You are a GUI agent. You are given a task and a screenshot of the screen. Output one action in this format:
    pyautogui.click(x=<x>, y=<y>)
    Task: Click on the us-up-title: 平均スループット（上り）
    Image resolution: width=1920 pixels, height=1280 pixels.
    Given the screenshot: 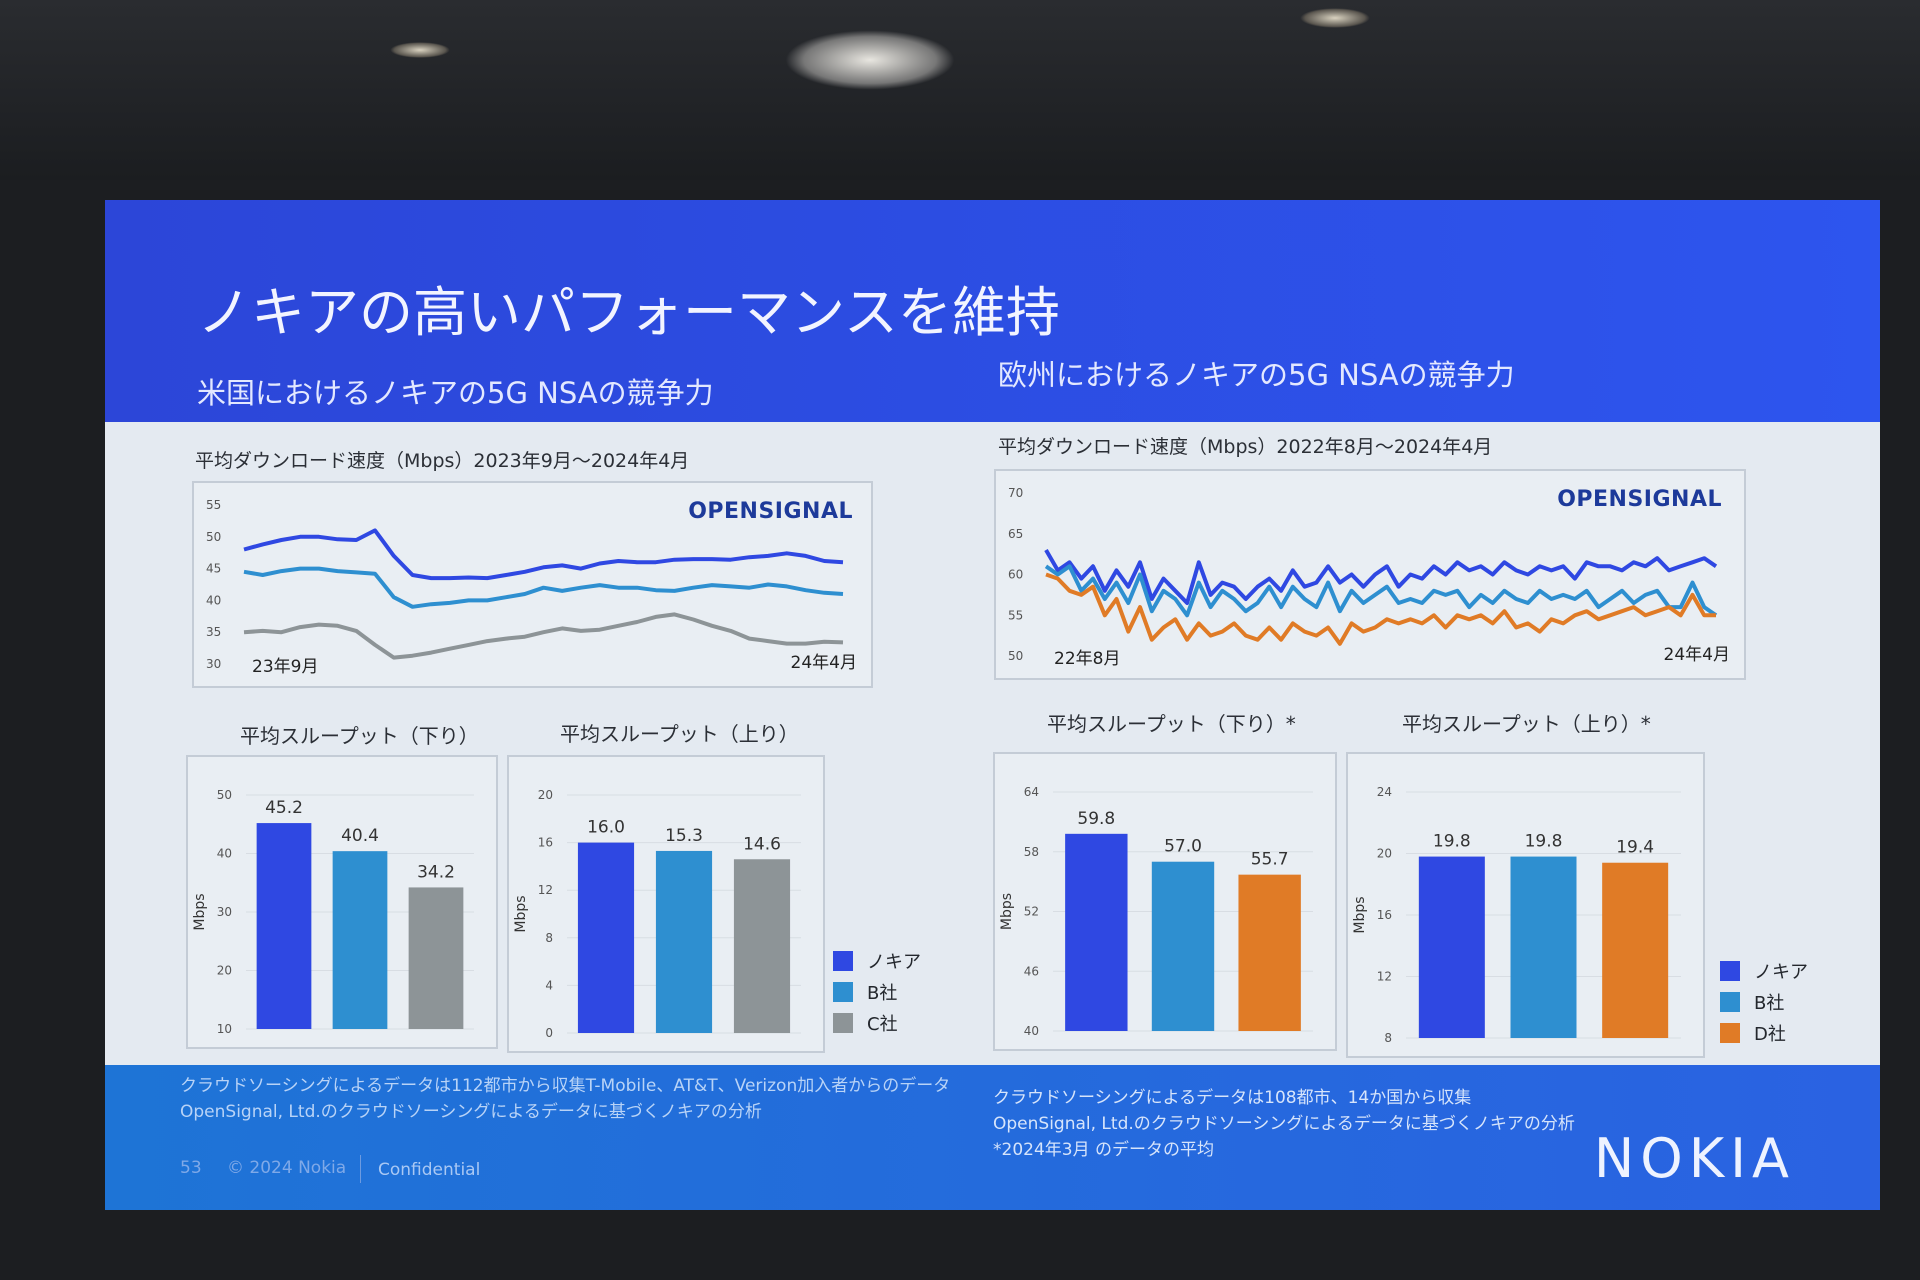 What is the action you would take?
    pyautogui.click(x=679, y=734)
    